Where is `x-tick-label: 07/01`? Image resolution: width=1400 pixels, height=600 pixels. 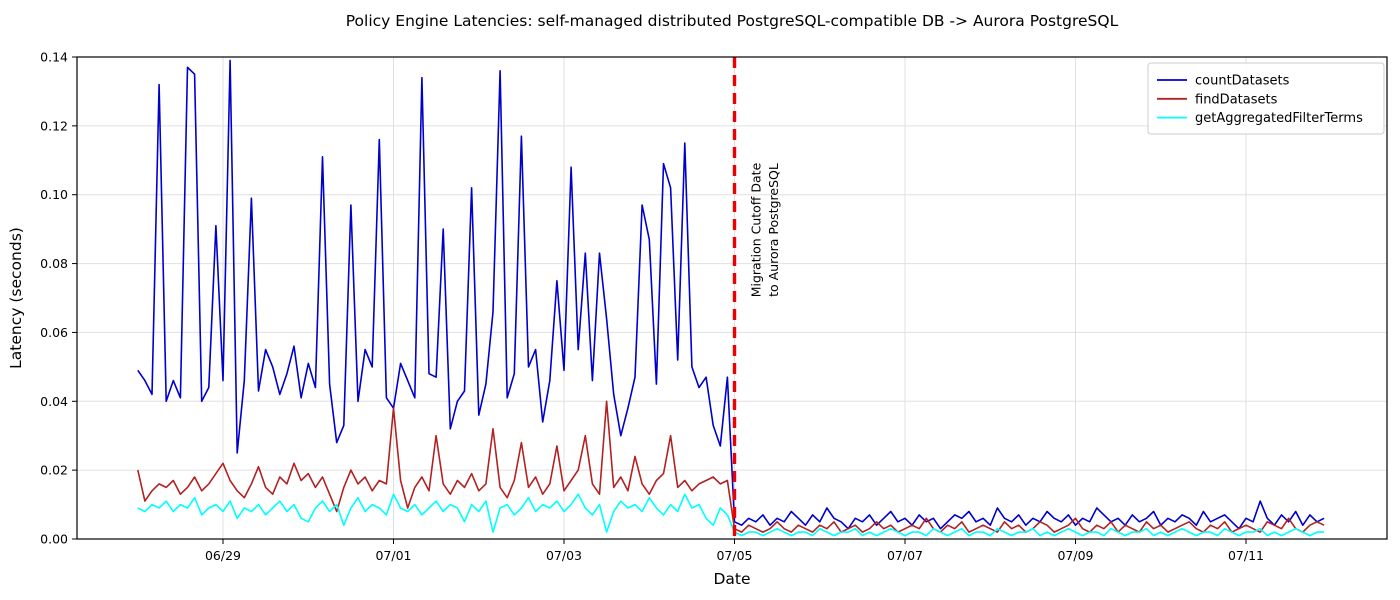
x-tick-label: 07/01 is located at coordinates (393, 555).